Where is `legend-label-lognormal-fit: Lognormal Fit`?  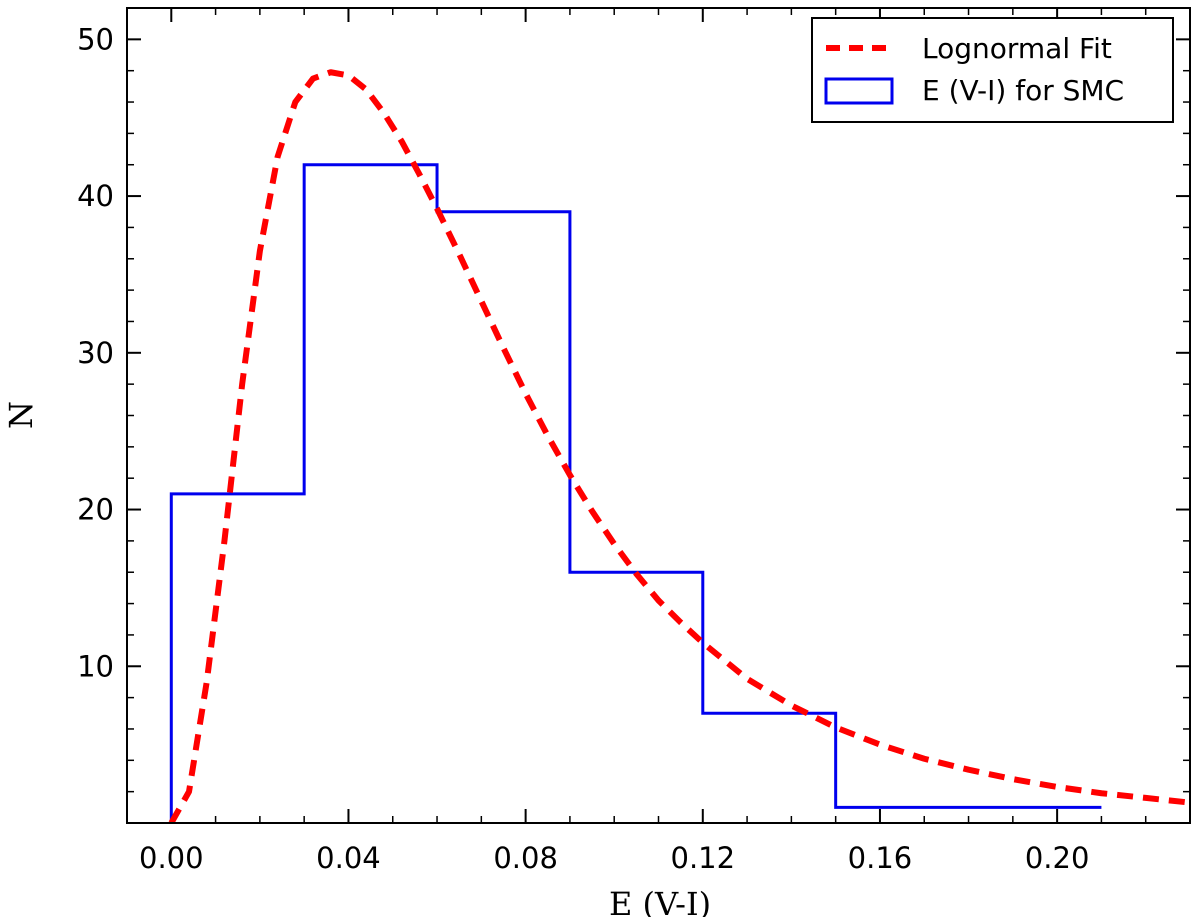
legend-label-lognormal-fit: Lognormal Fit is located at coordinates (1017, 48).